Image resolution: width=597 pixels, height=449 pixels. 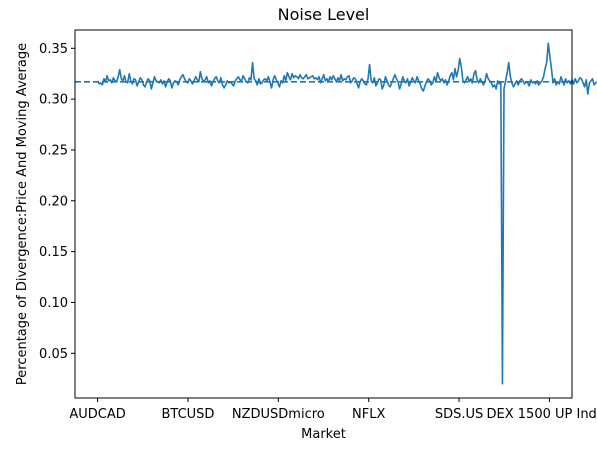 I want to click on y-tick-label: 0.05, so click(x=53, y=354).